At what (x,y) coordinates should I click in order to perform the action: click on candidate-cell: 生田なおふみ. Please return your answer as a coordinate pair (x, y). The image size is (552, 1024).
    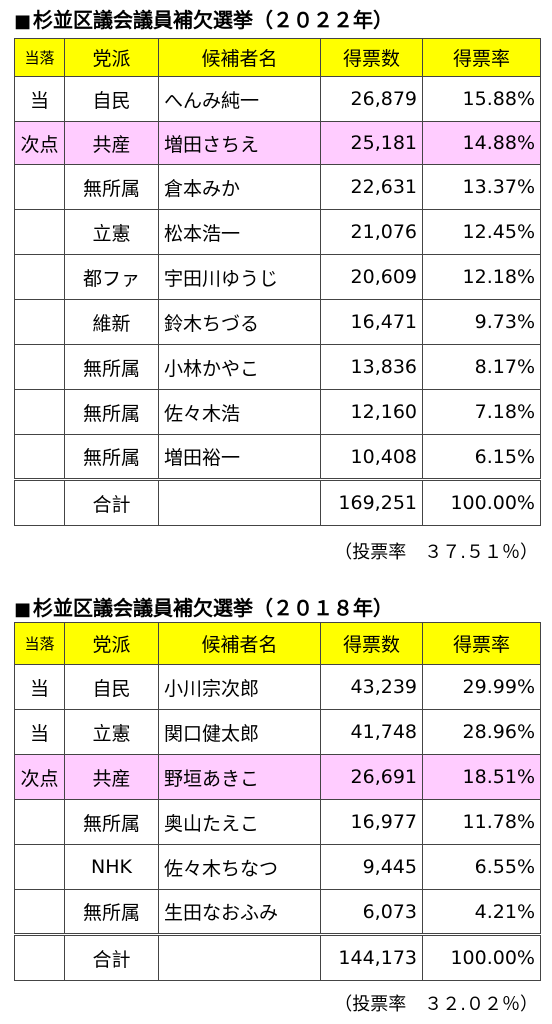
    Looking at the image, I should click on (239, 912).